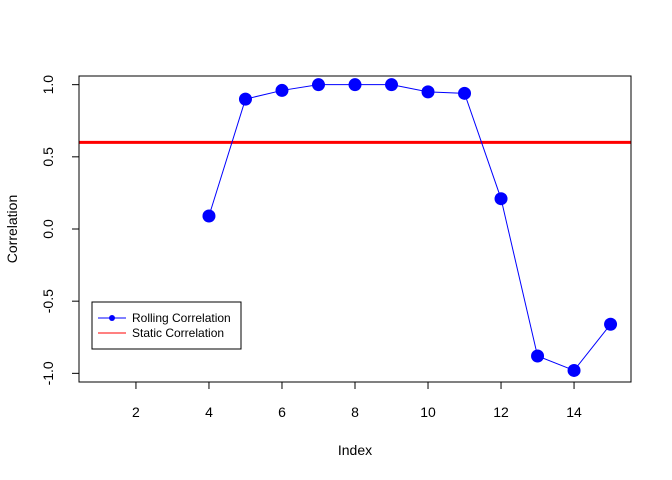 This screenshot has height=480, width=672. What do you see at coordinates (48, 373) in the screenshot?
I see `y-tick-label: -1.0` at bounding box center [48, 373].